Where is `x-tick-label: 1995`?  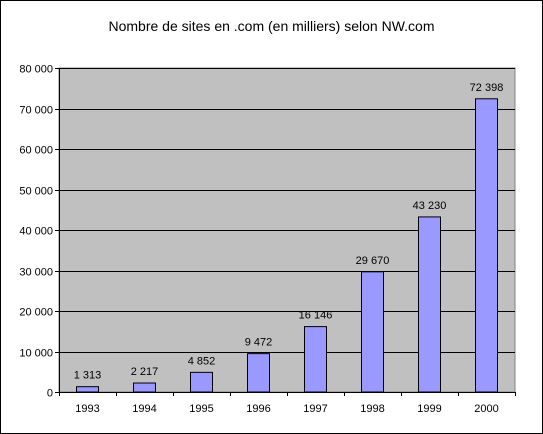
x-tick-label: 1995 is located at coordinates (201, 409).